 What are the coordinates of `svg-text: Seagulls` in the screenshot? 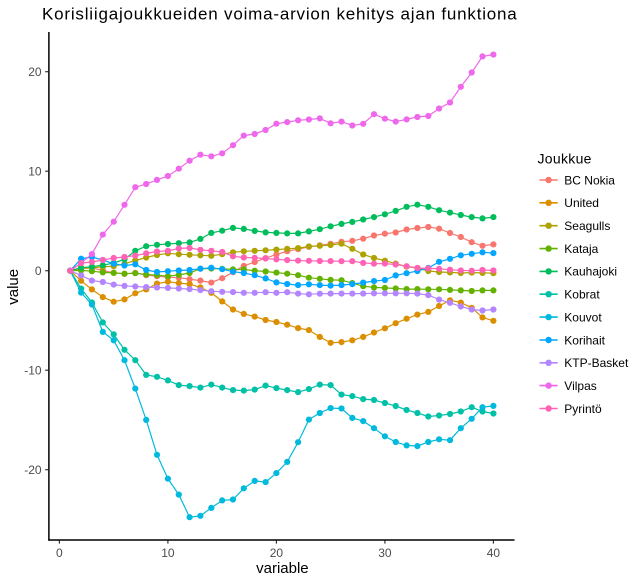 It's located at (587, 226).